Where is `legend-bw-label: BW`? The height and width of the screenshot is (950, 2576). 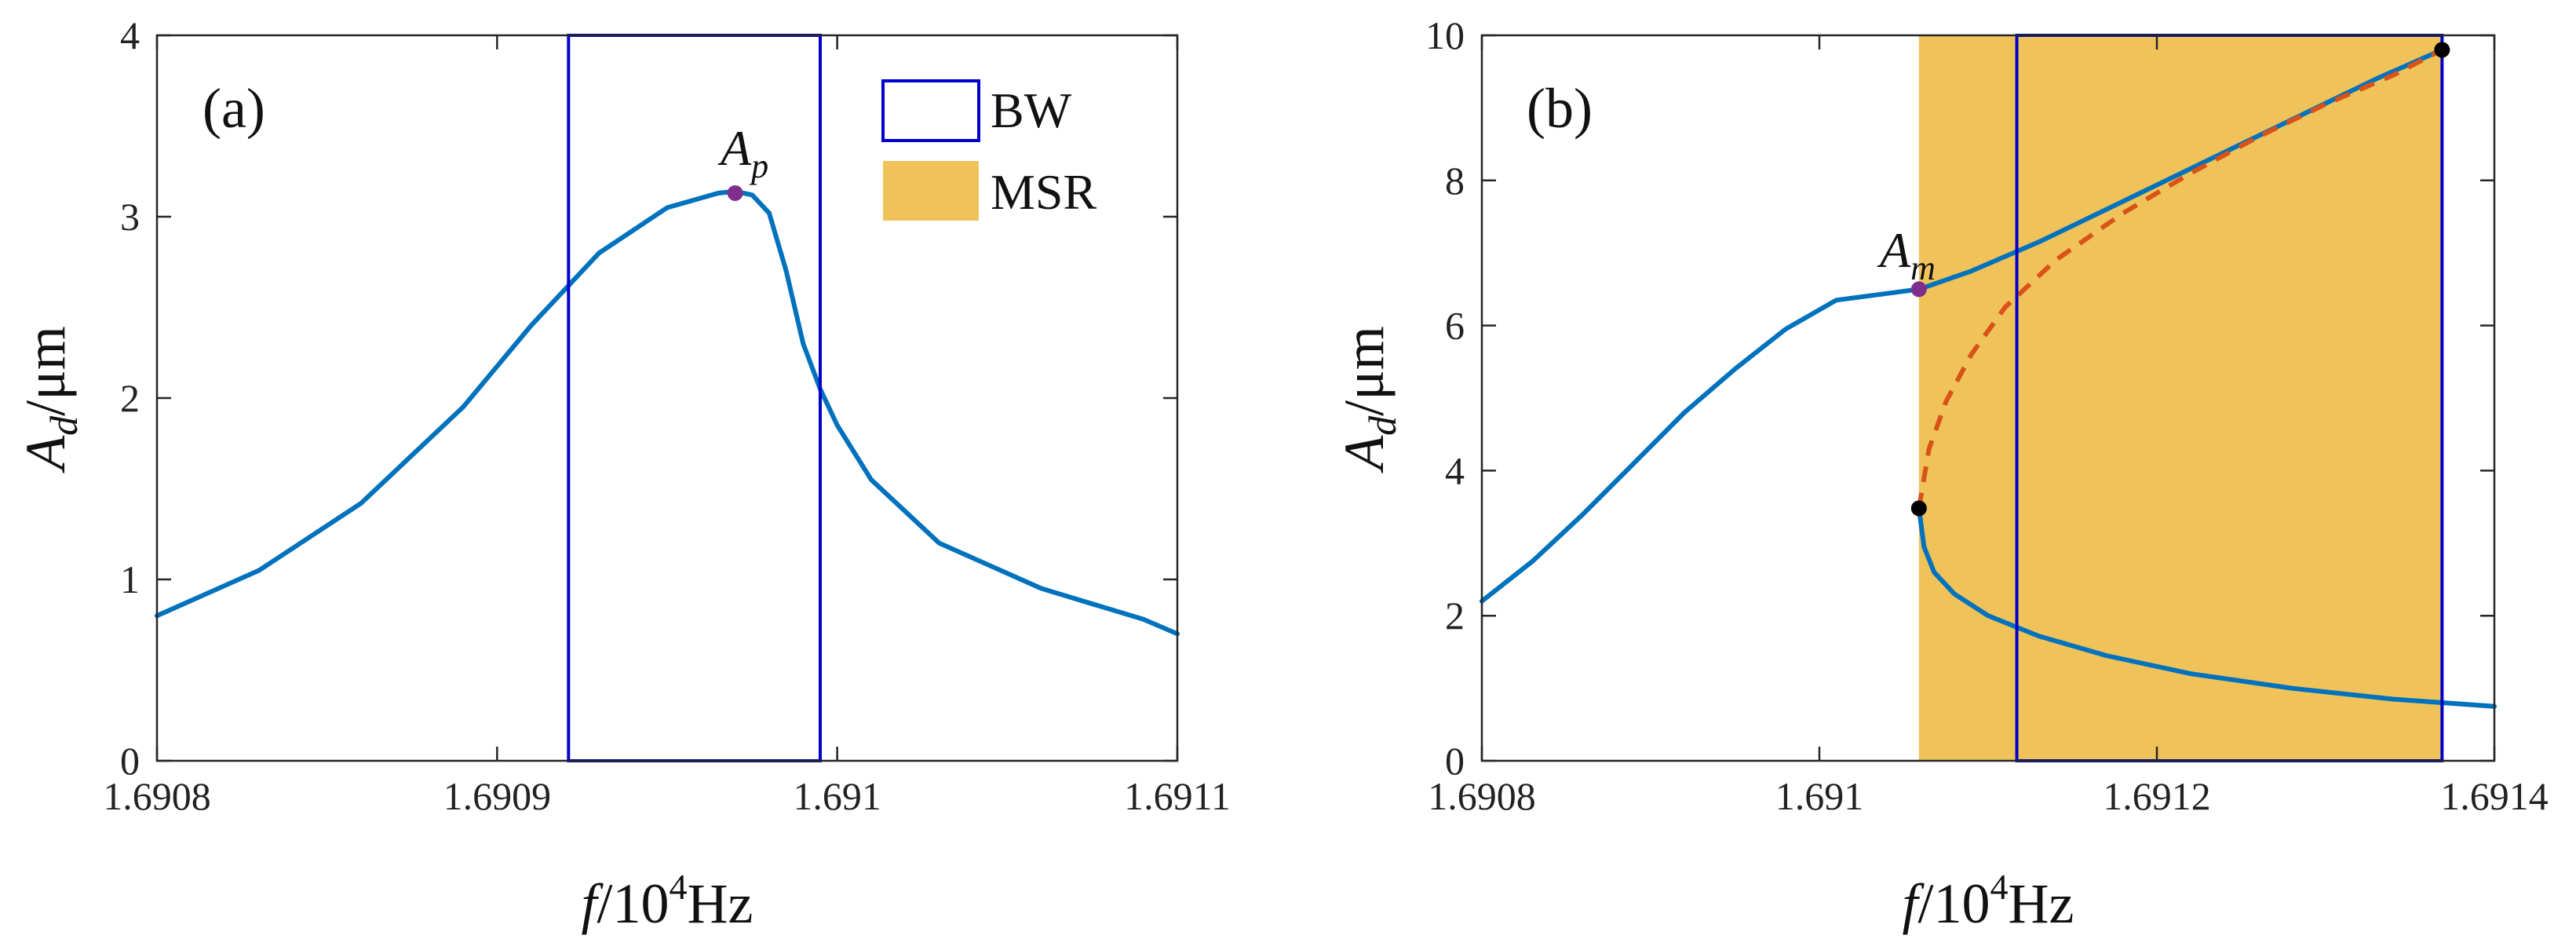 legend-bw-label: BW is located at coordinates (1031, 110).